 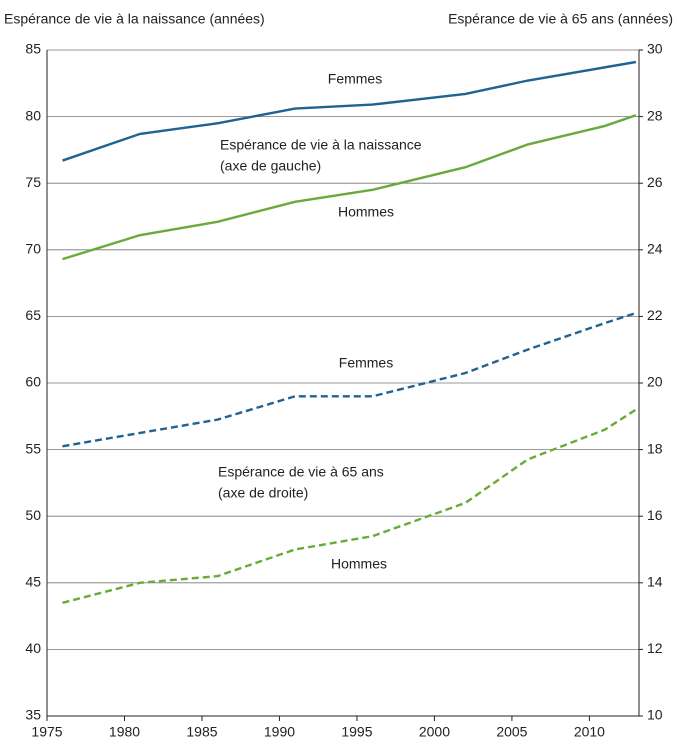 What do you see at coordinates (33, 182) in the screenshot?
I see `y-tick-label: 75` at bounding box center [33, 182].